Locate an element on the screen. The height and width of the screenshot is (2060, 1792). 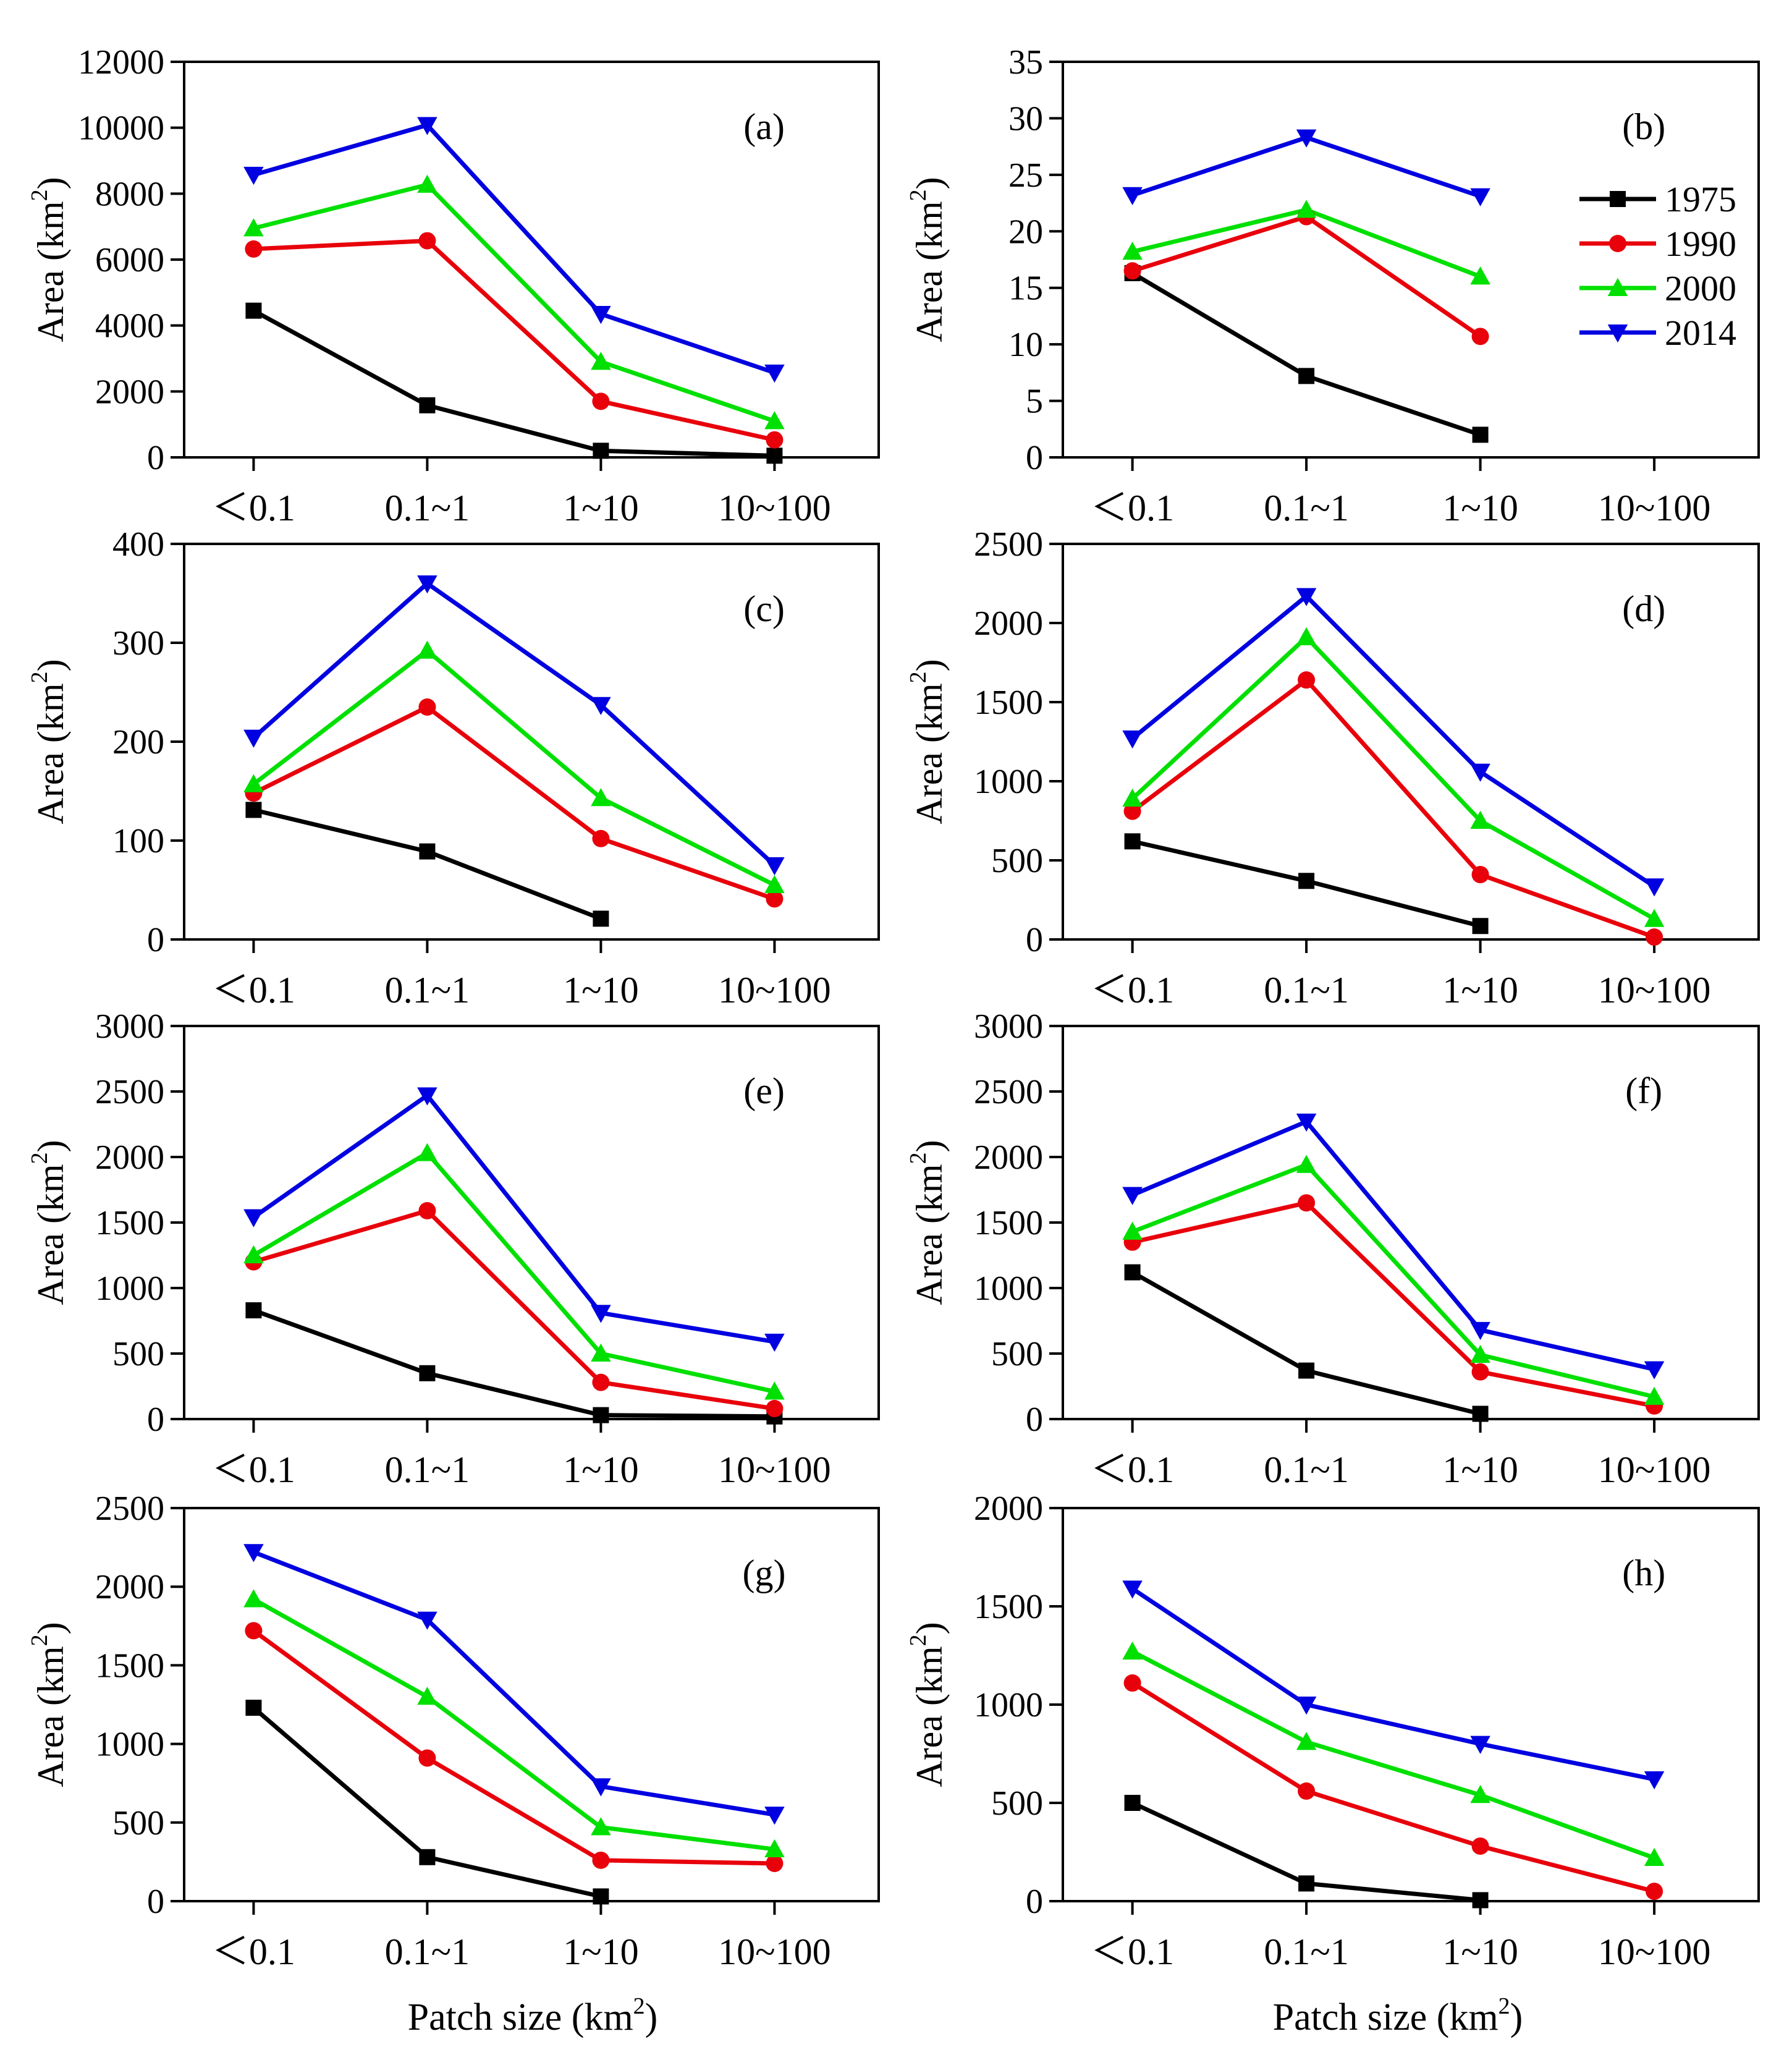
y-tick-label: 500 is located at coordinates (1017, 861).